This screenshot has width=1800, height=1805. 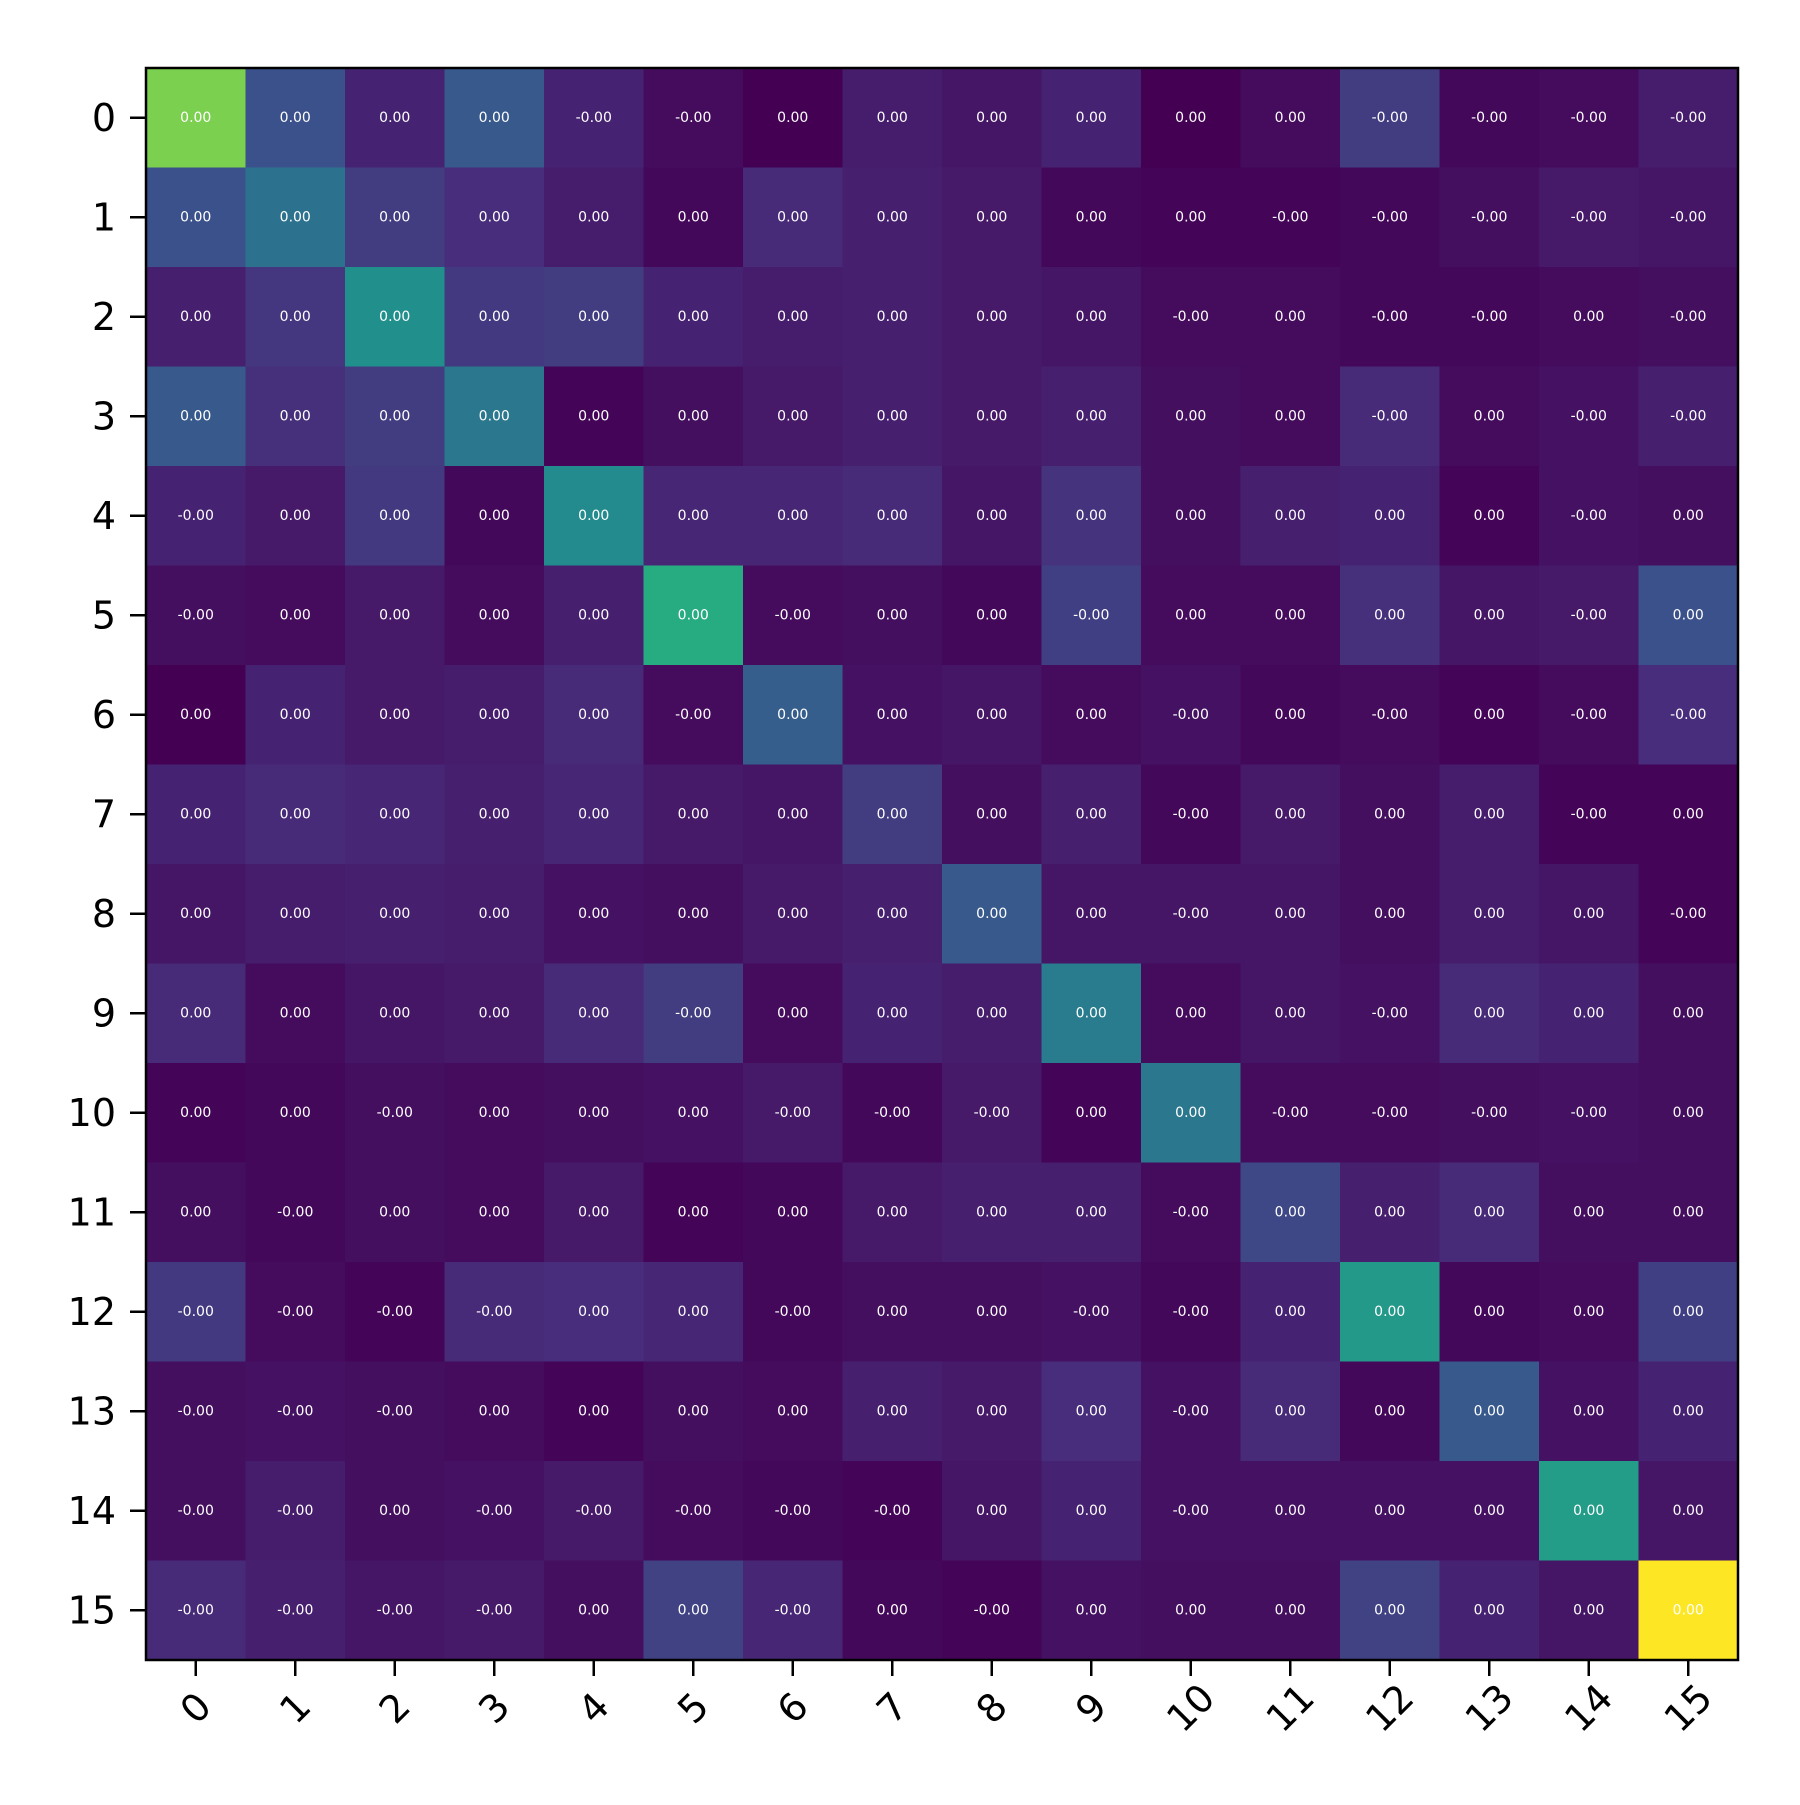 What do you see at coordinates (594, 1212) in the screenshot?
I see `heatmap-cell-r11-c4` at bounding box center [594, 1212].